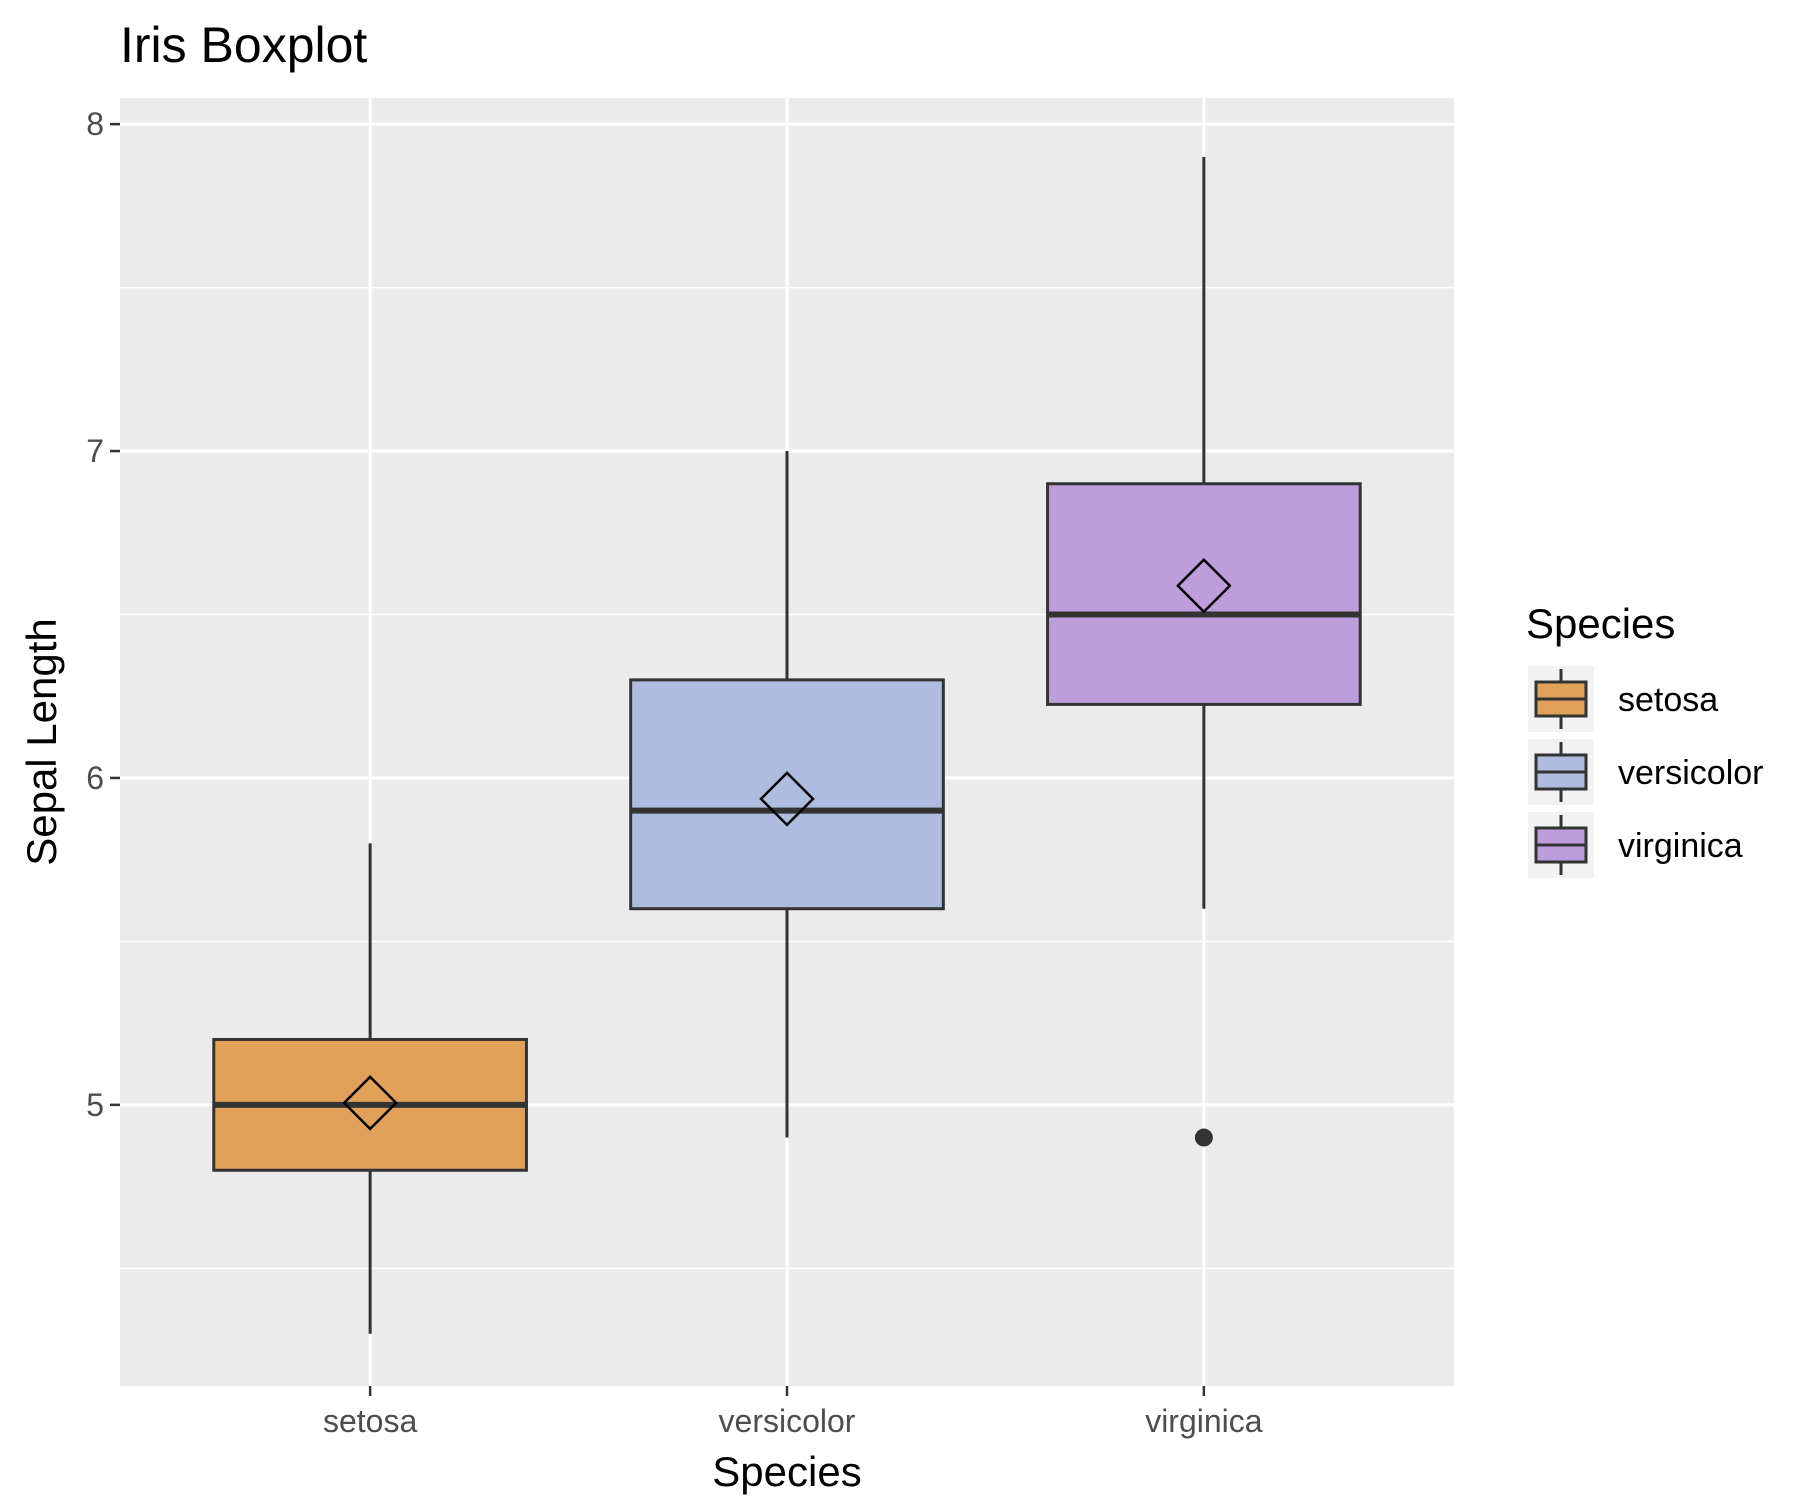 Image resolution: width=1800 pixels, height=1500 pixels. I want to click on legend-item-virginica: virginica, so click(1635, 845).